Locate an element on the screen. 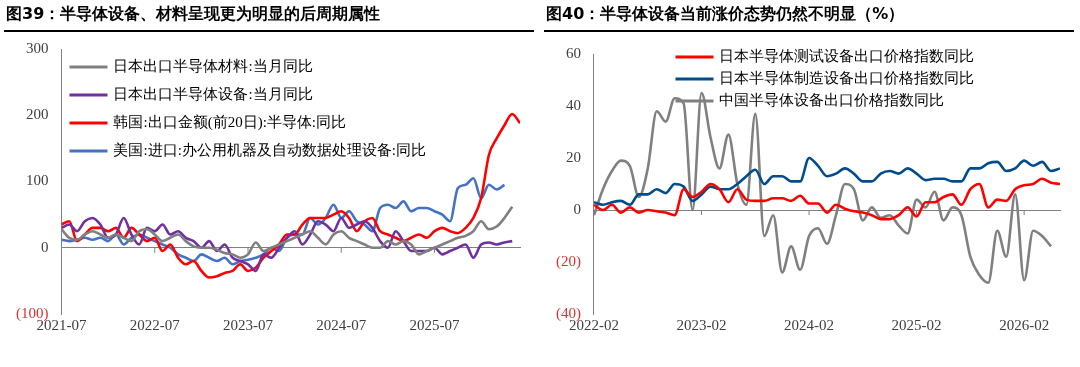 This screenshot has width=1080, height=367. chart-title: 图40：半导体设备当前涨价态势仍然不明显（%） is located at coordinates (809, 16).